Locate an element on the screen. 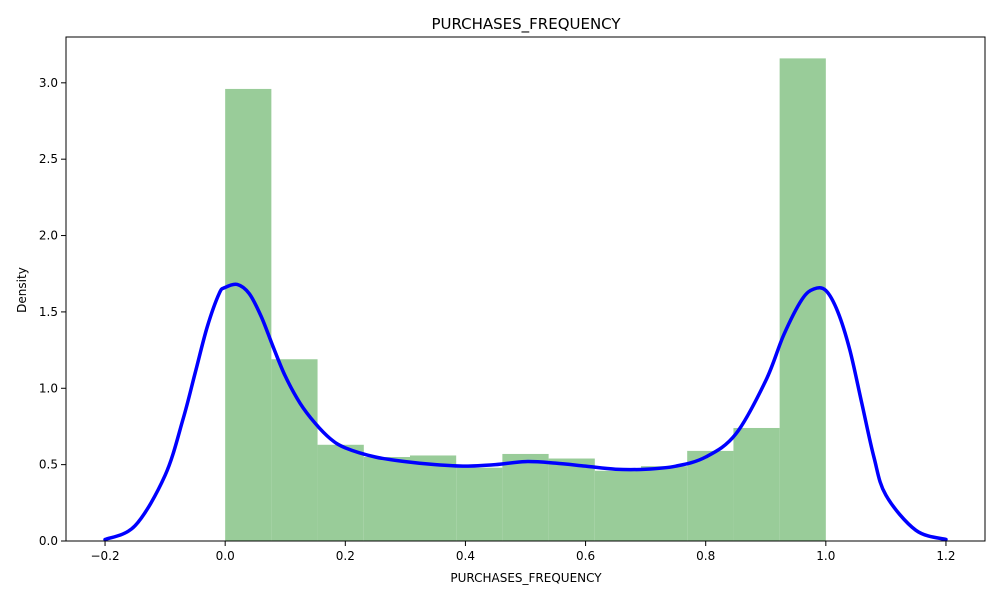 The image size is (1000, 600). chart-title: PURCHASES_FREQUENCY is located at coordinates (526, 24).